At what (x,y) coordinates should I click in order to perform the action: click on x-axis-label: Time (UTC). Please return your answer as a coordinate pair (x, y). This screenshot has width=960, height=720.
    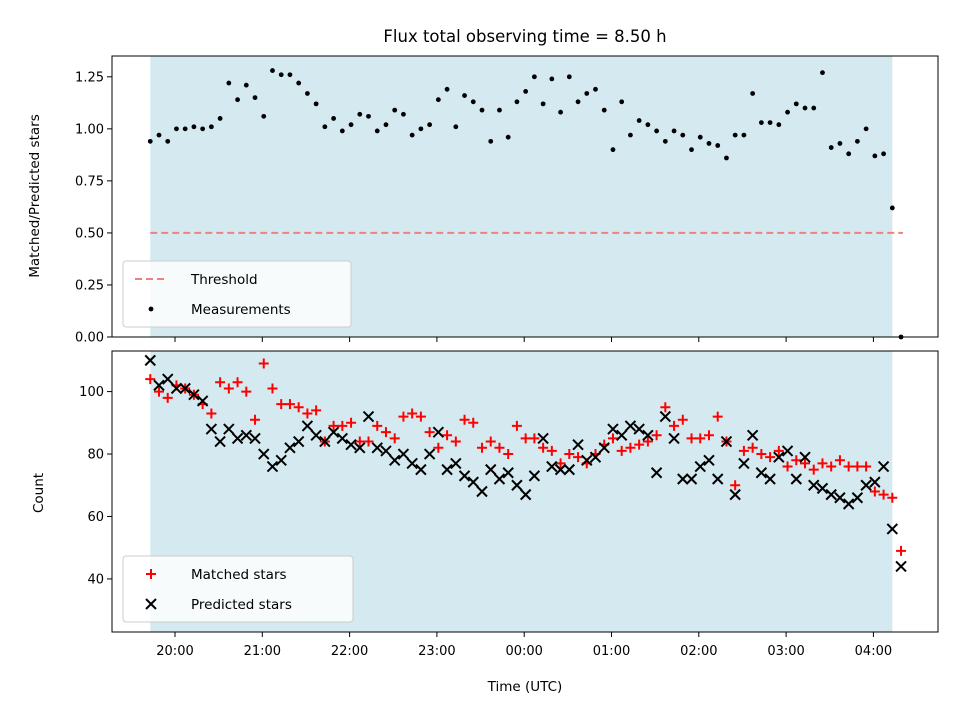
    Looking at the image, I should click on (525, 687).